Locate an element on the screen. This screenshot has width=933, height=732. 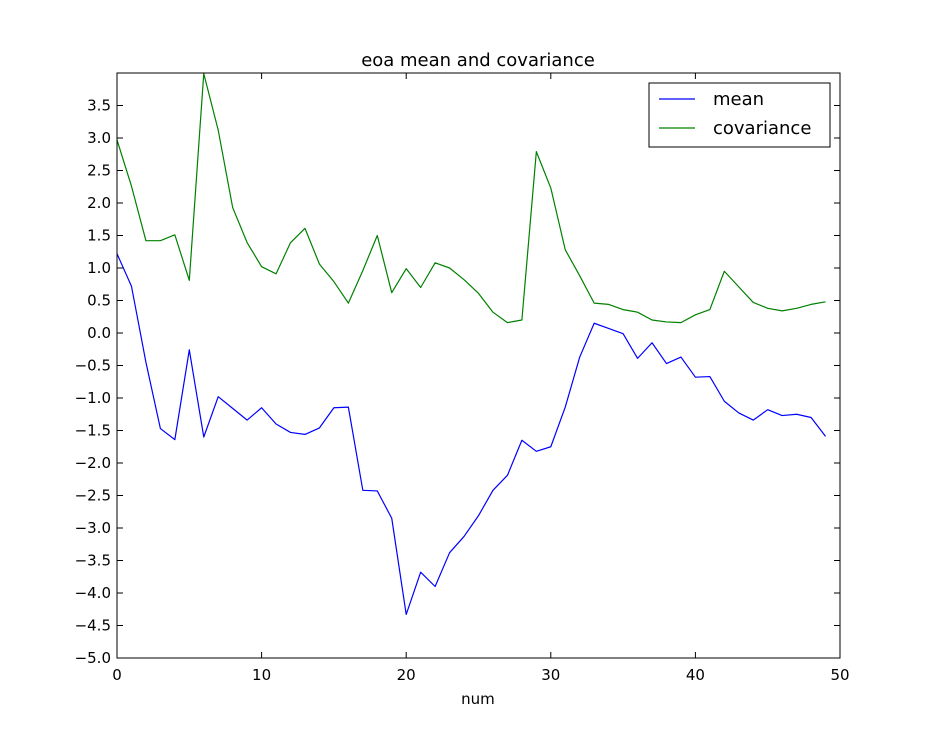
legend: mean covariance is located at coordinates (739, 115).